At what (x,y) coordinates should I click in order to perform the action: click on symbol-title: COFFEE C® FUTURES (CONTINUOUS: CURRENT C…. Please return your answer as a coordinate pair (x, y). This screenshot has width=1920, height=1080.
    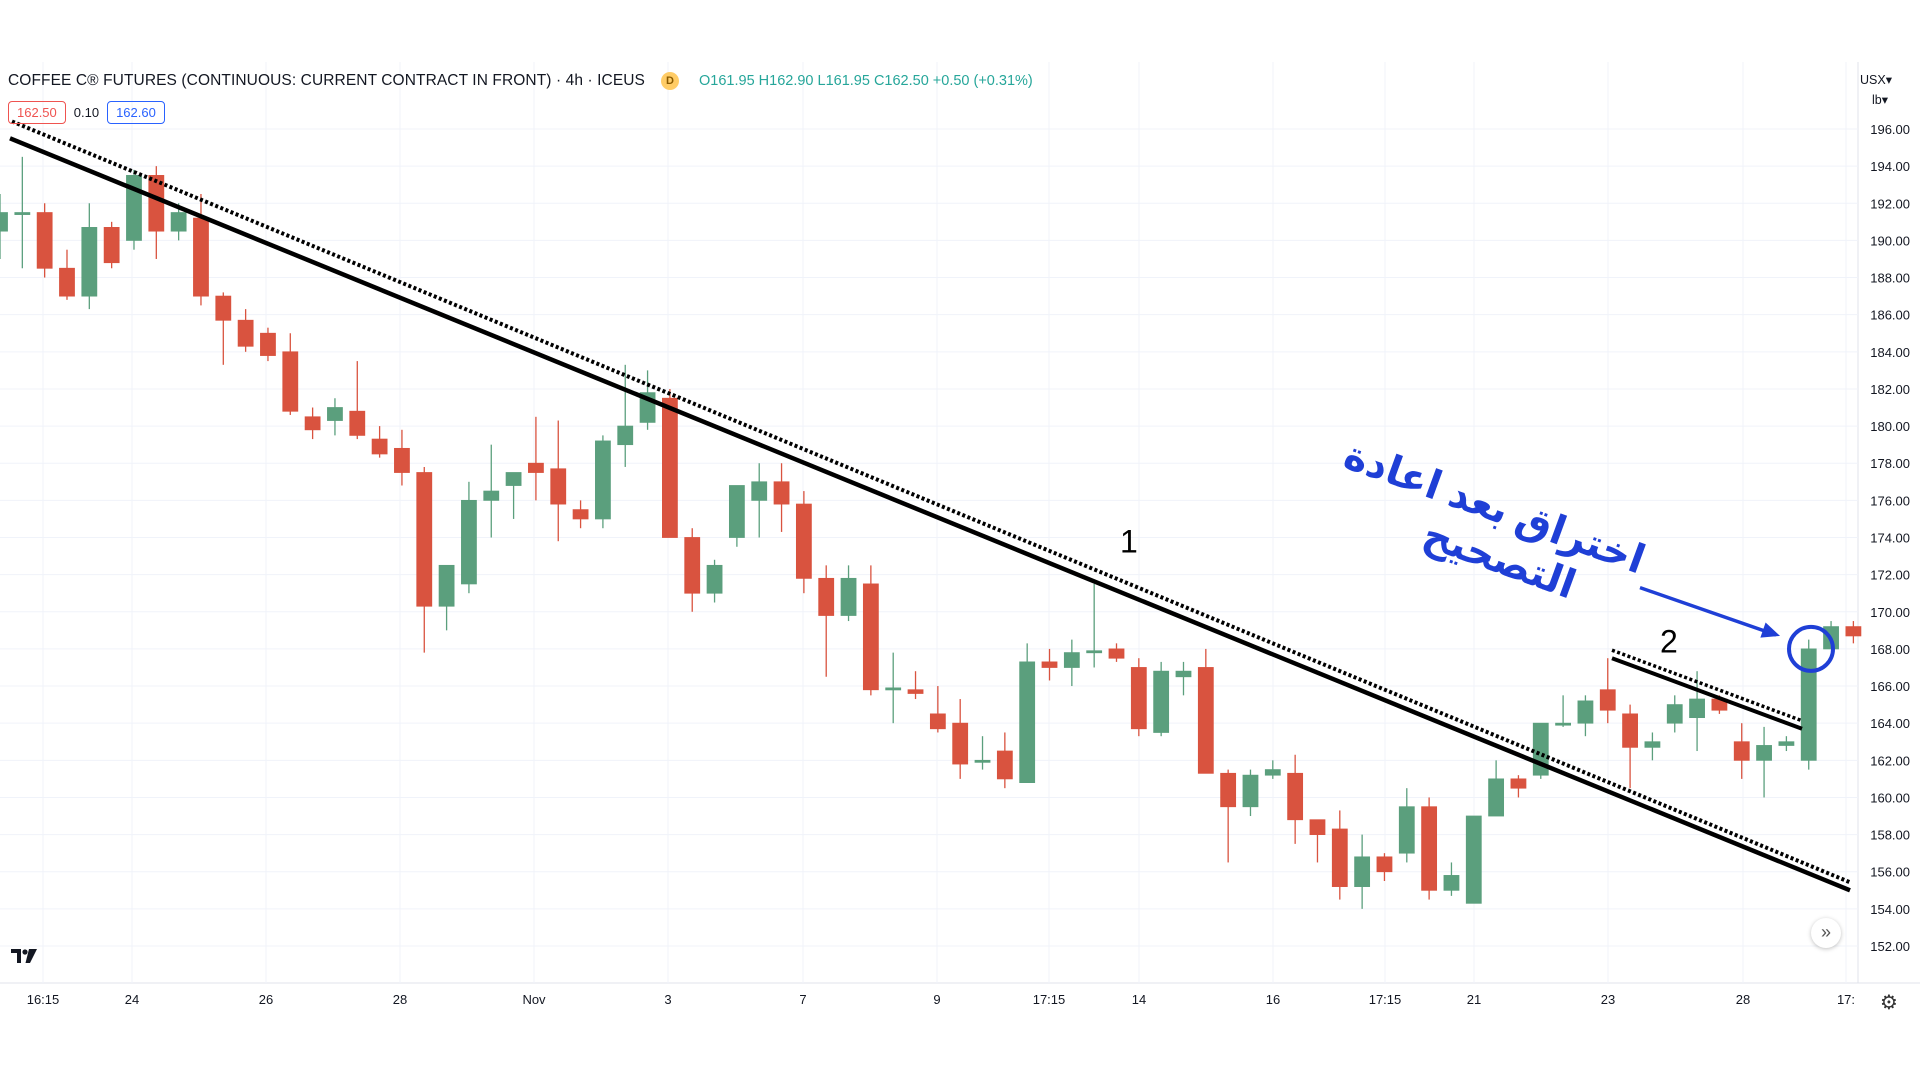
    Looking at the image, I should click on (326, 80).